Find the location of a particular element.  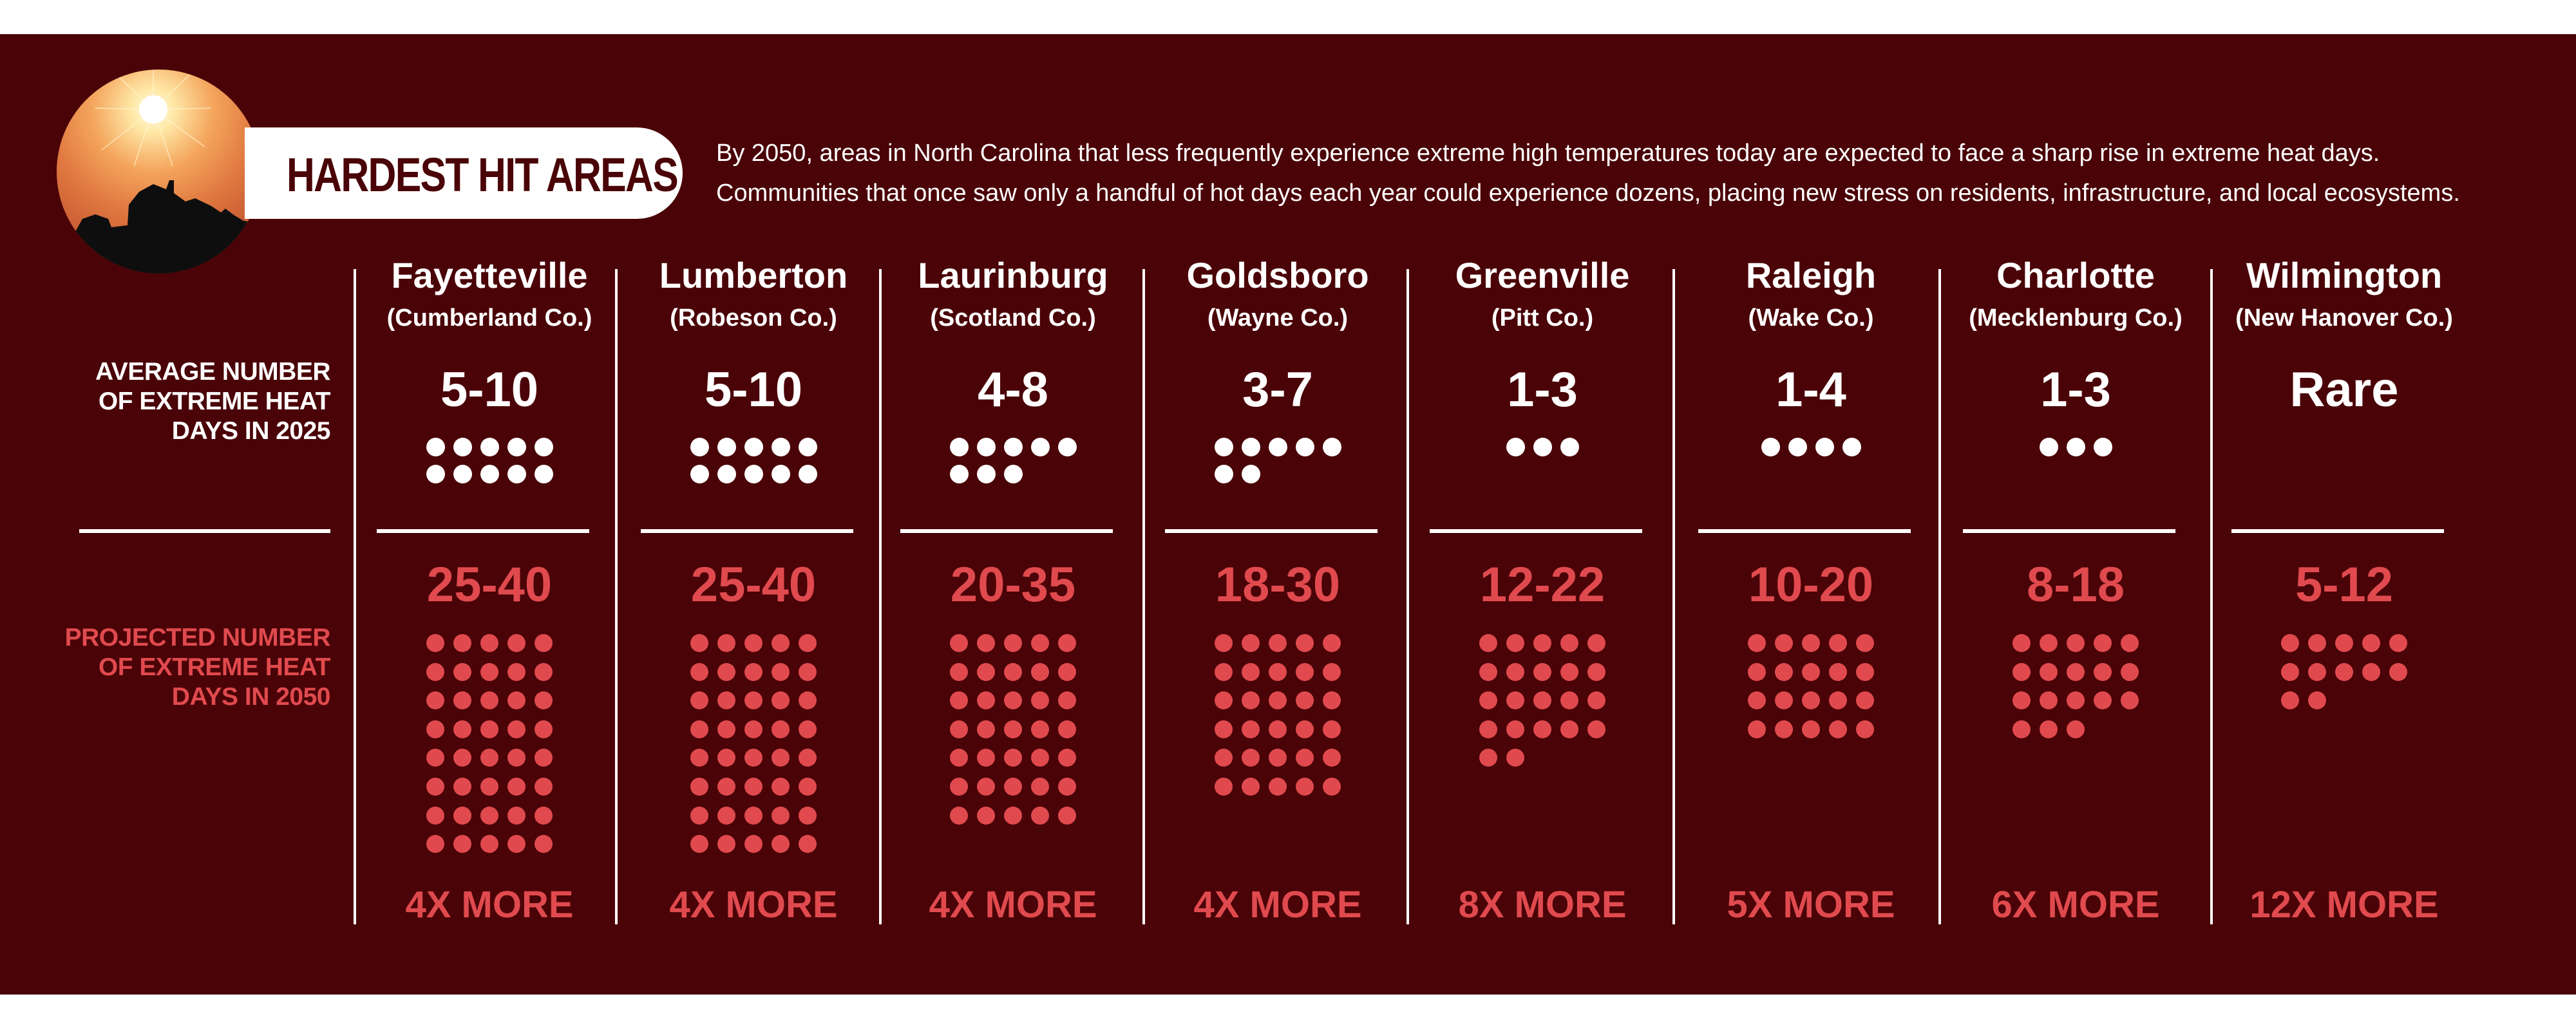

projected-label-line-1: PROJECTED NUMBER is located at coordinates (198, 637).